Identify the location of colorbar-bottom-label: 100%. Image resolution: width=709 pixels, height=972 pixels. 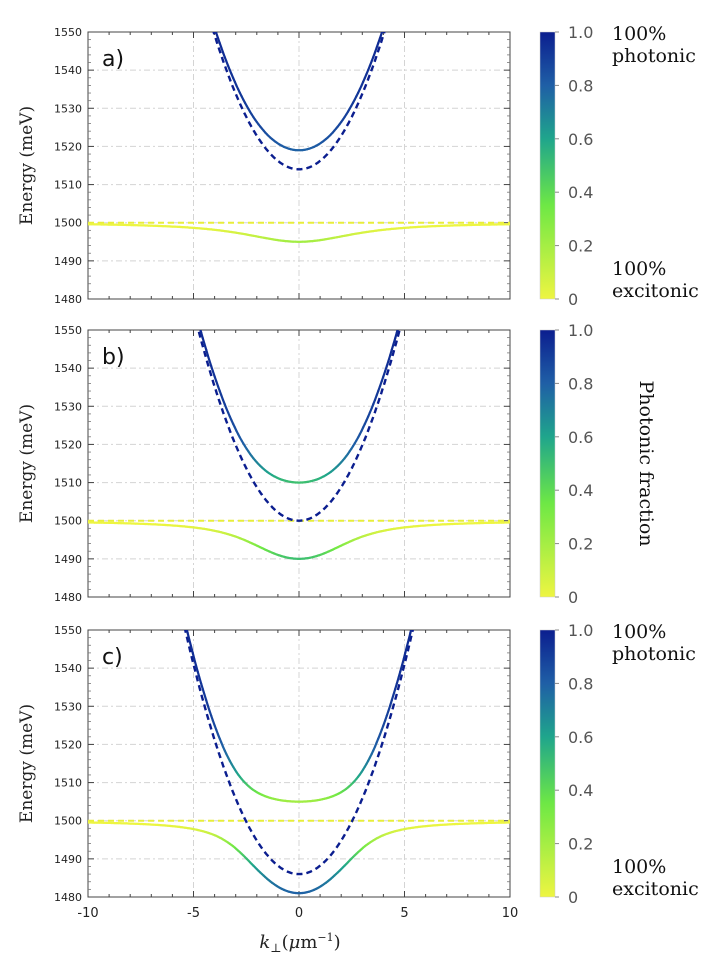
(639, 269).